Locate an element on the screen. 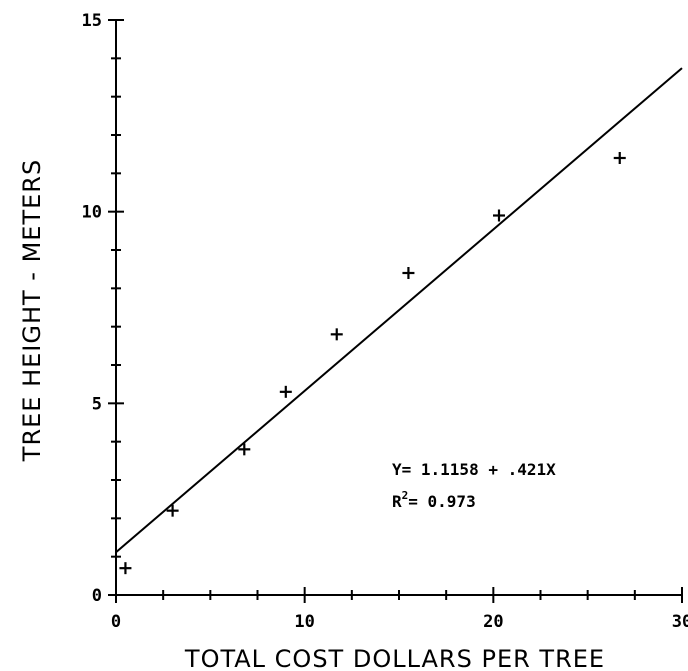 The width and height of the screenshot is (688, 671). r-squared-value: = 0.973 is located at coordinates (441, 501).